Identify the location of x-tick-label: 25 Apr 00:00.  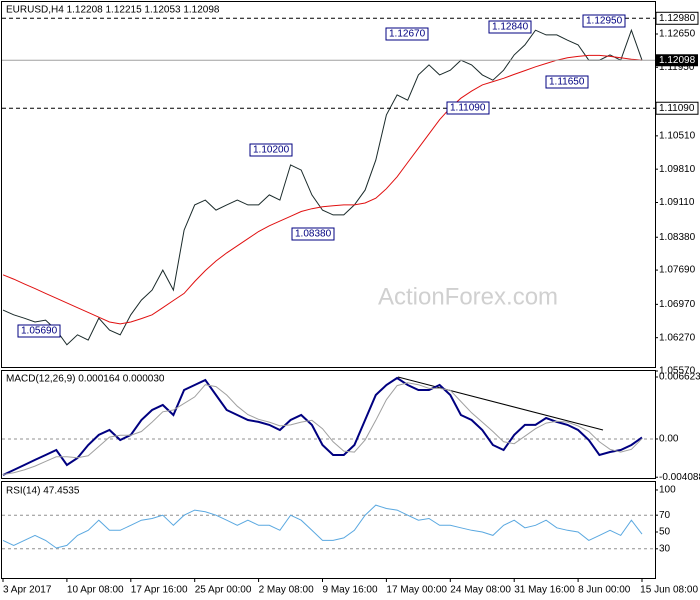
(223, 590).